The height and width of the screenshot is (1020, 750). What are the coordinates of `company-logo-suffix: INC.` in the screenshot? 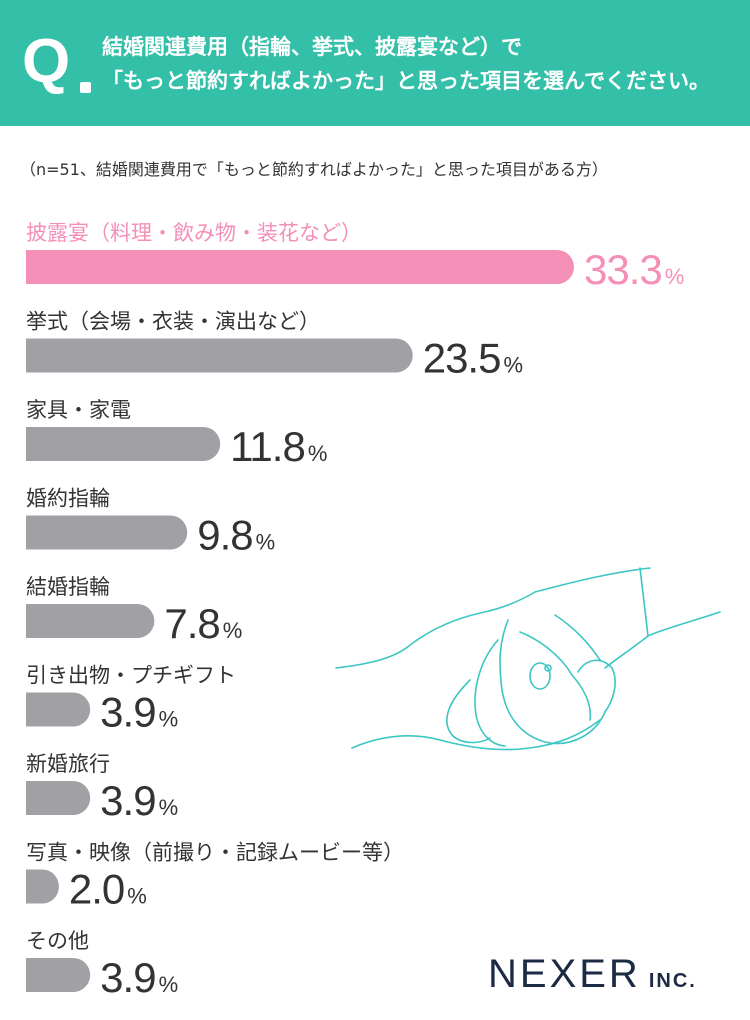 It's located at (672, 981).